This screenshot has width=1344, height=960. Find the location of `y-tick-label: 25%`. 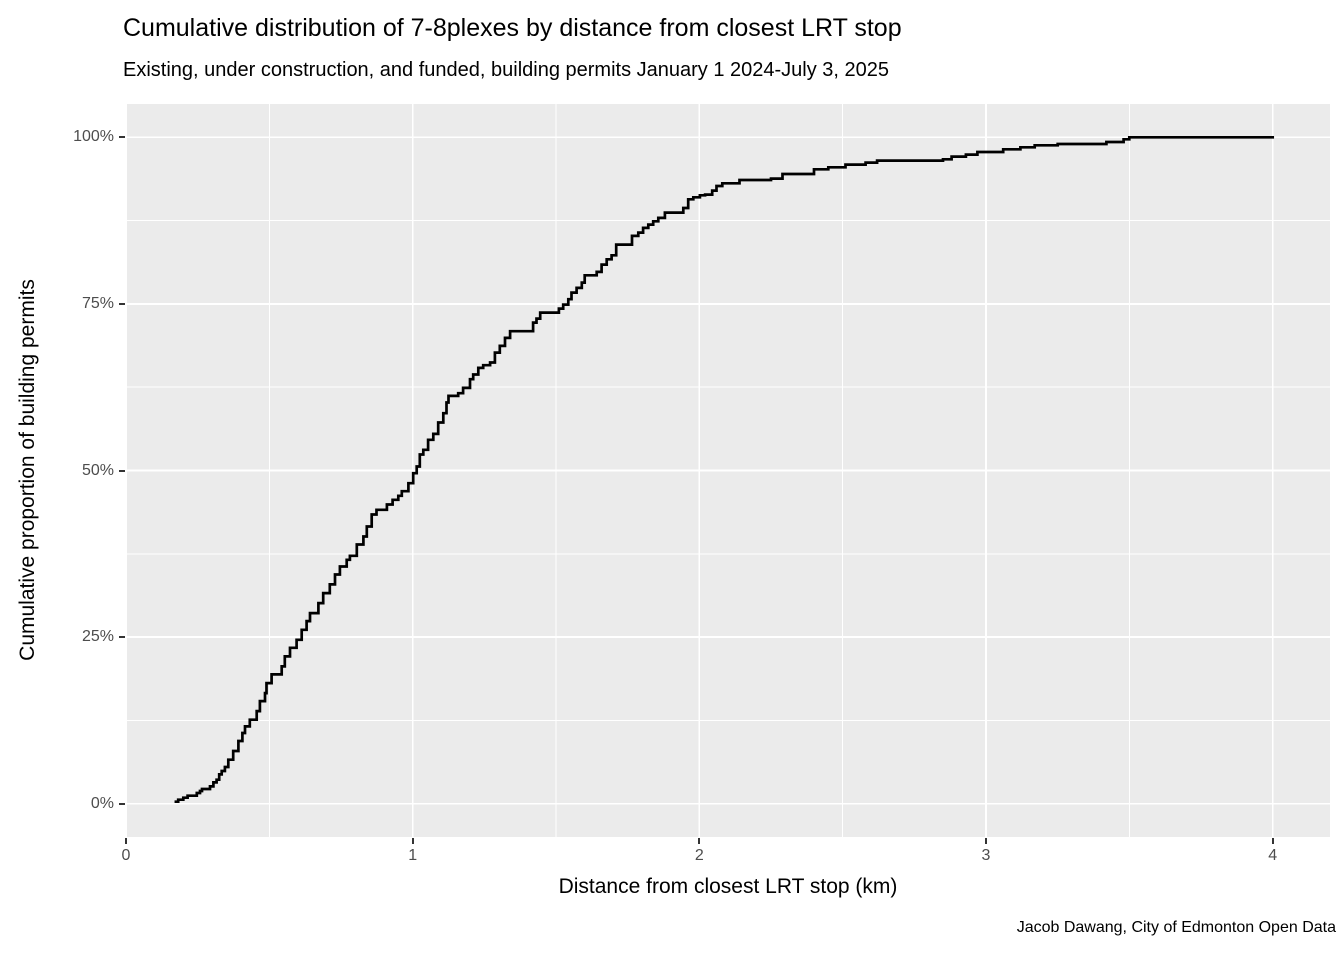

y-tick-label: 25% is located at coordinates (97, 637).